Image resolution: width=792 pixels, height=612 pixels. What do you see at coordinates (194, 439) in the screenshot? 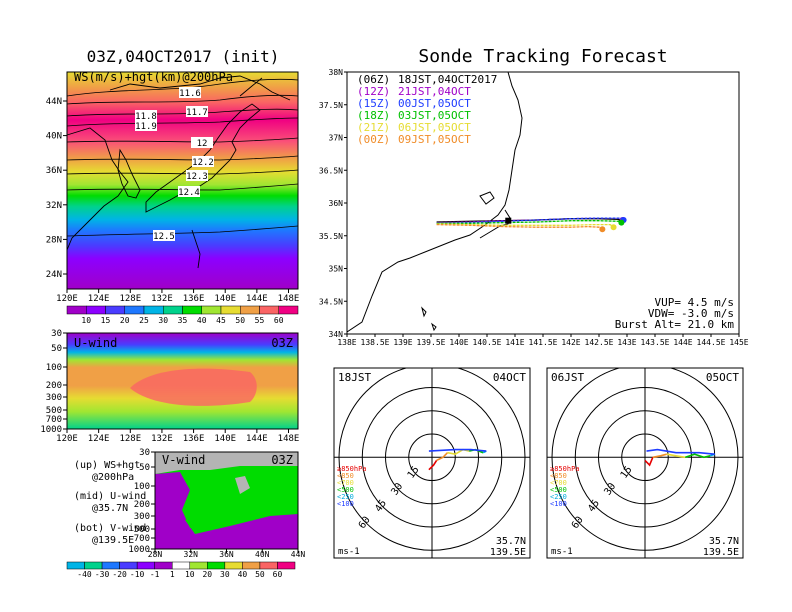
I see `u-wind-x-tick-label: 136E` at bounding box center [194, 439].